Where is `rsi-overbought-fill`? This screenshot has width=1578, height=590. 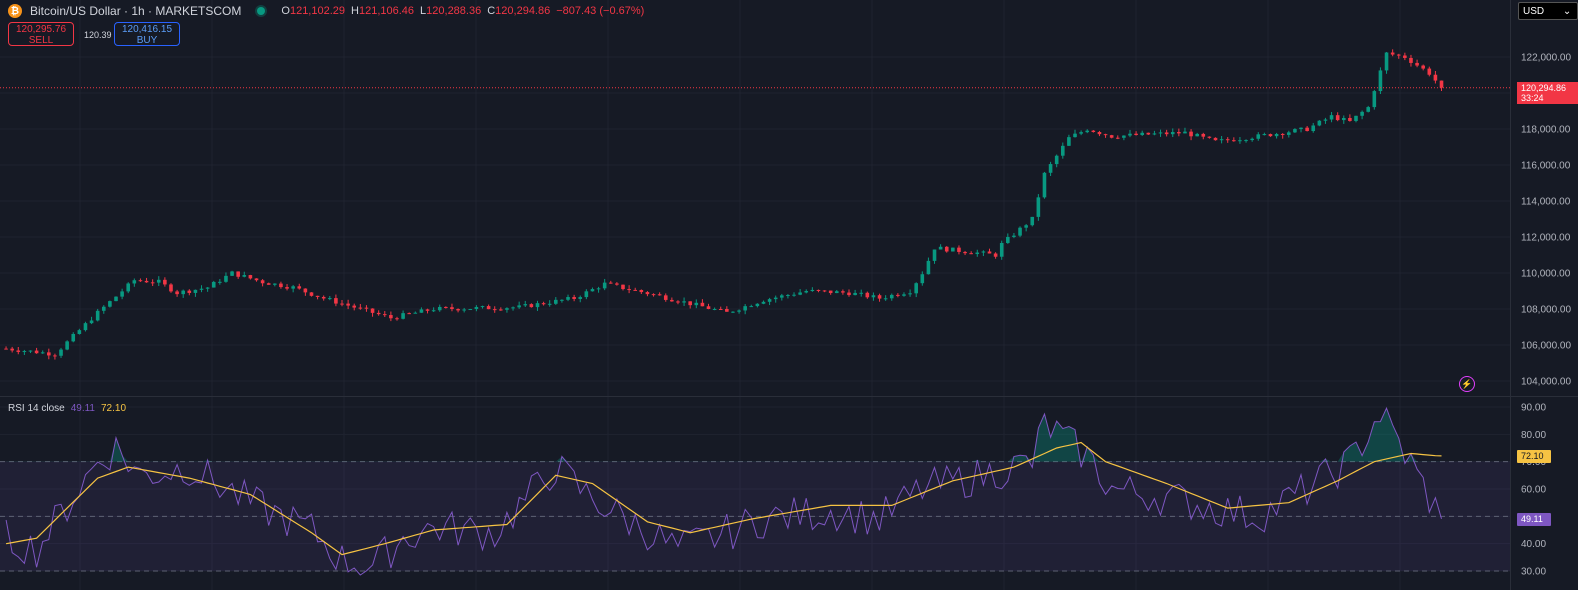 rsi-overbought-fill is located at coordinates (724, 435).